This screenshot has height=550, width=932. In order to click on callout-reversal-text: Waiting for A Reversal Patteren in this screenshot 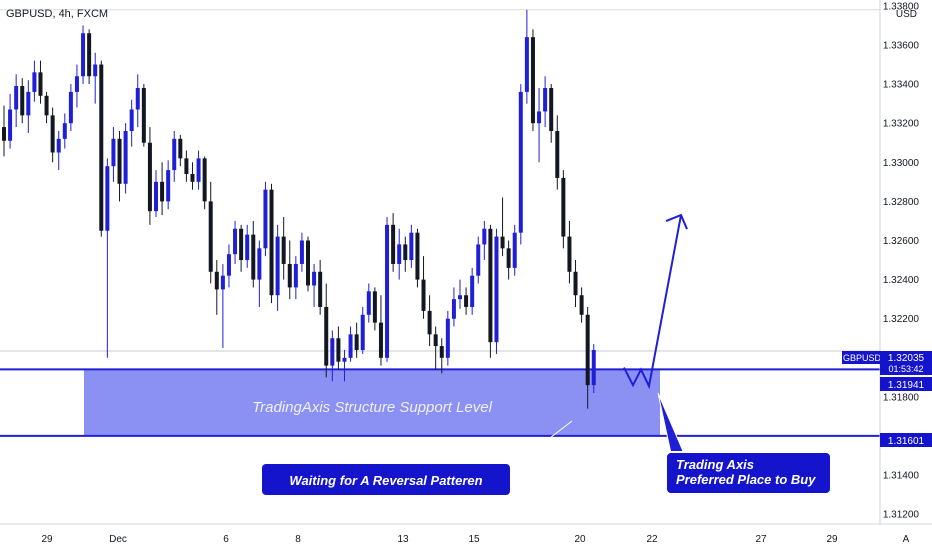, I will do `click(385, 480)`.